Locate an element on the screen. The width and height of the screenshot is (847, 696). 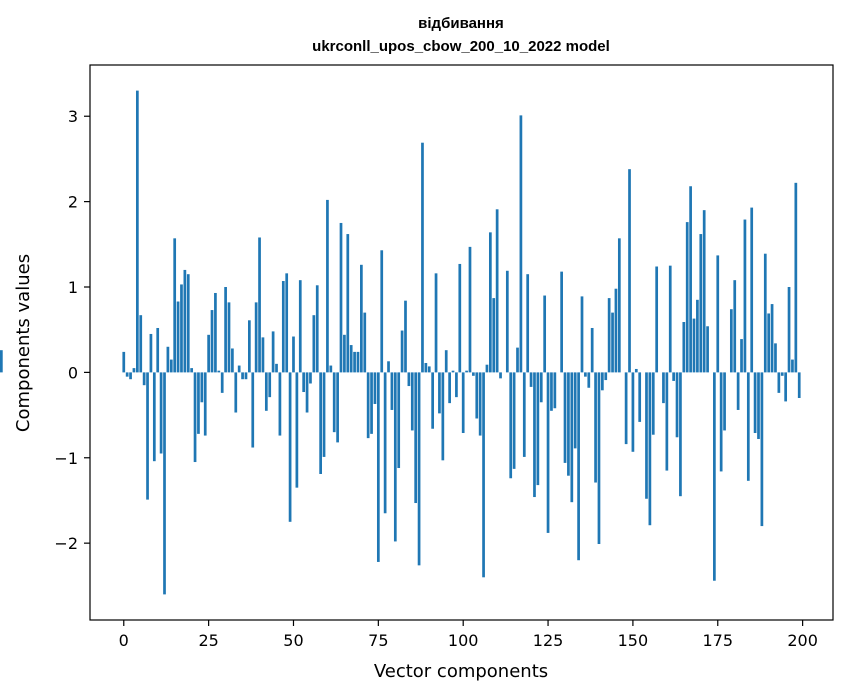
y-tick-label: 1 is located at coordinates (73, 287).